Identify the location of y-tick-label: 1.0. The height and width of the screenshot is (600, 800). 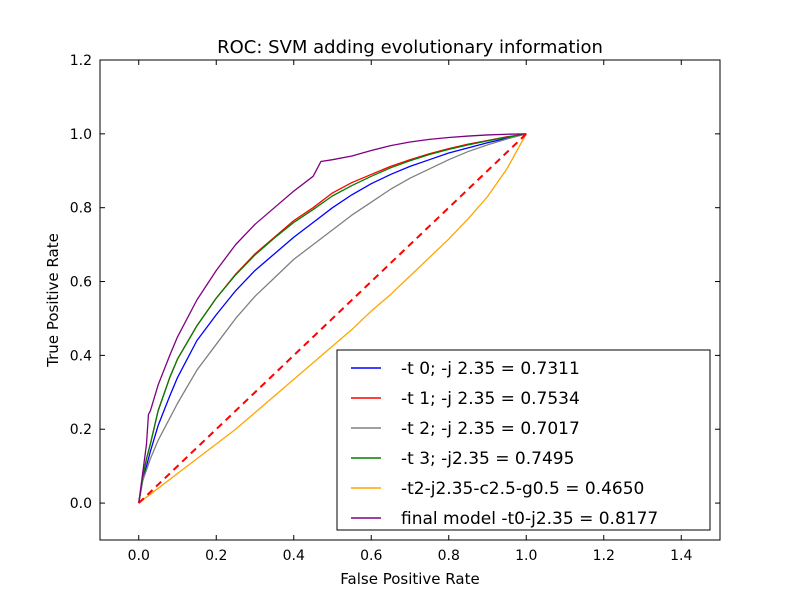
(81, 135).